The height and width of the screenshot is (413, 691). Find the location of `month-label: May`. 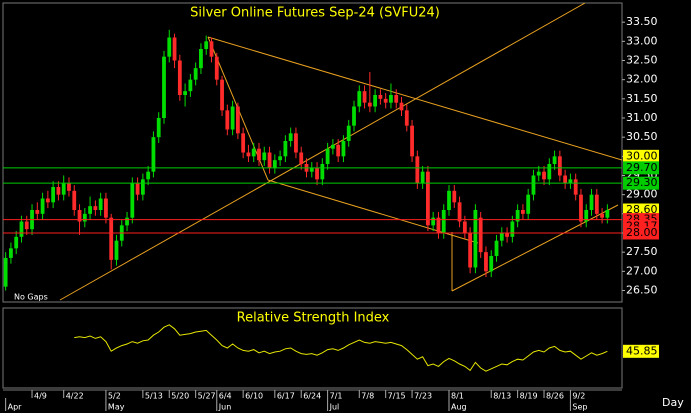

month-label: May is located at coordinates (116, 407).